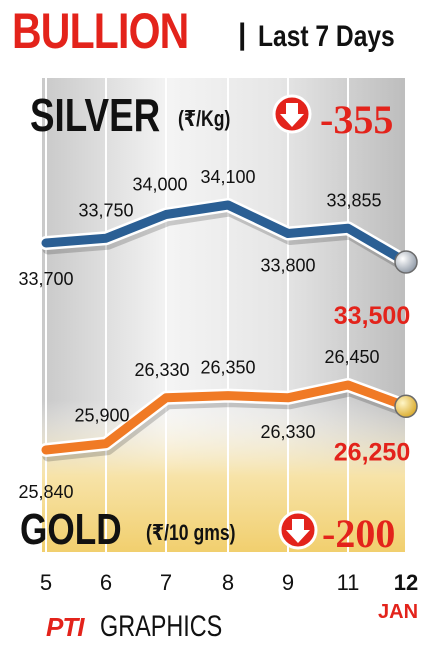 This screenshot has height=650, width=430. I want to click on x-tick-label: 6, so click(106, 582).